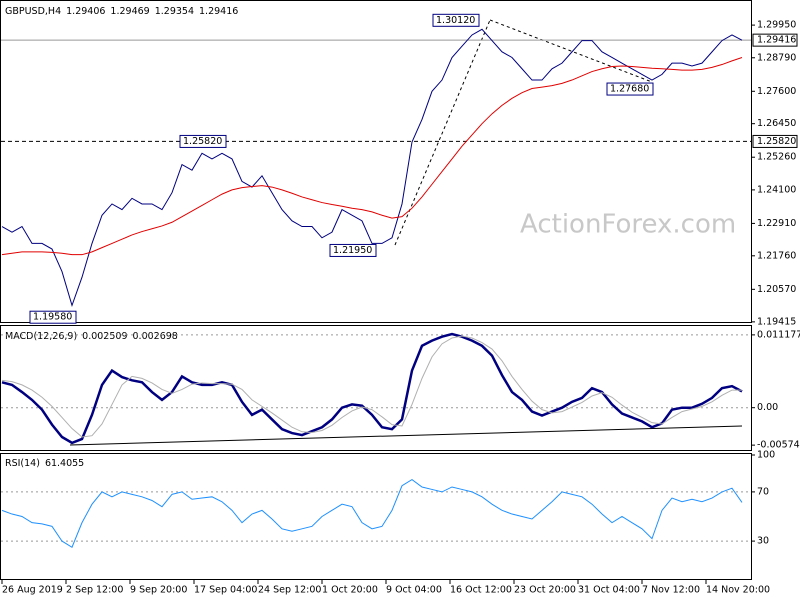  I want to click on x-tick-label: 7 Nov 12:00, so click(671, 590).